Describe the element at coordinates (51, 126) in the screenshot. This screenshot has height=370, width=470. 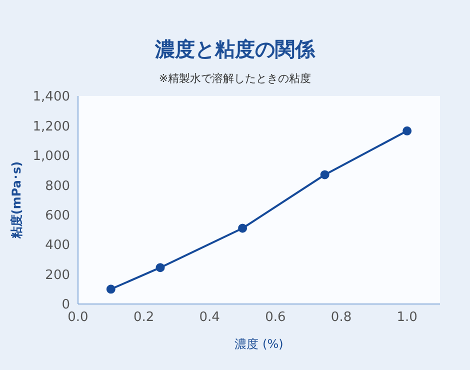
I see `y-tick-label: 1,200` at that location.